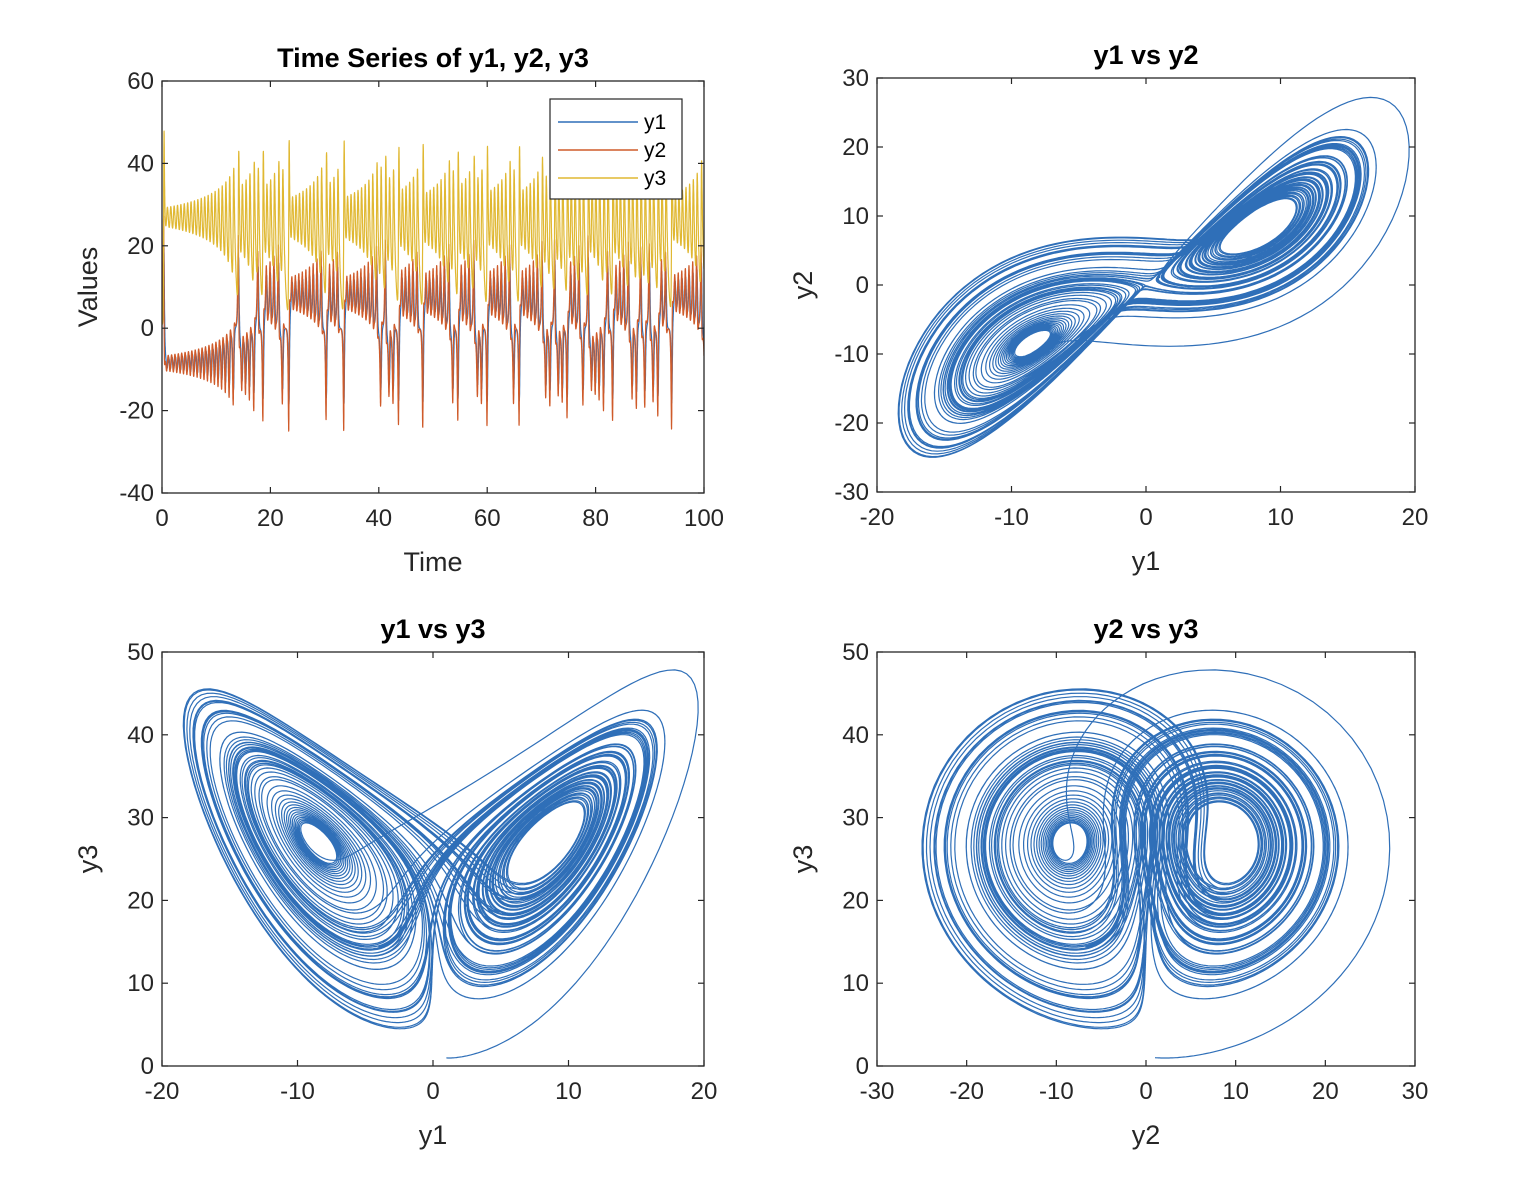 The width and height of the screenshot is (1520, 1178). Describe the element at coordinates (88, 287) in the screenshot. I see `y-axis-label: Values` at that location.